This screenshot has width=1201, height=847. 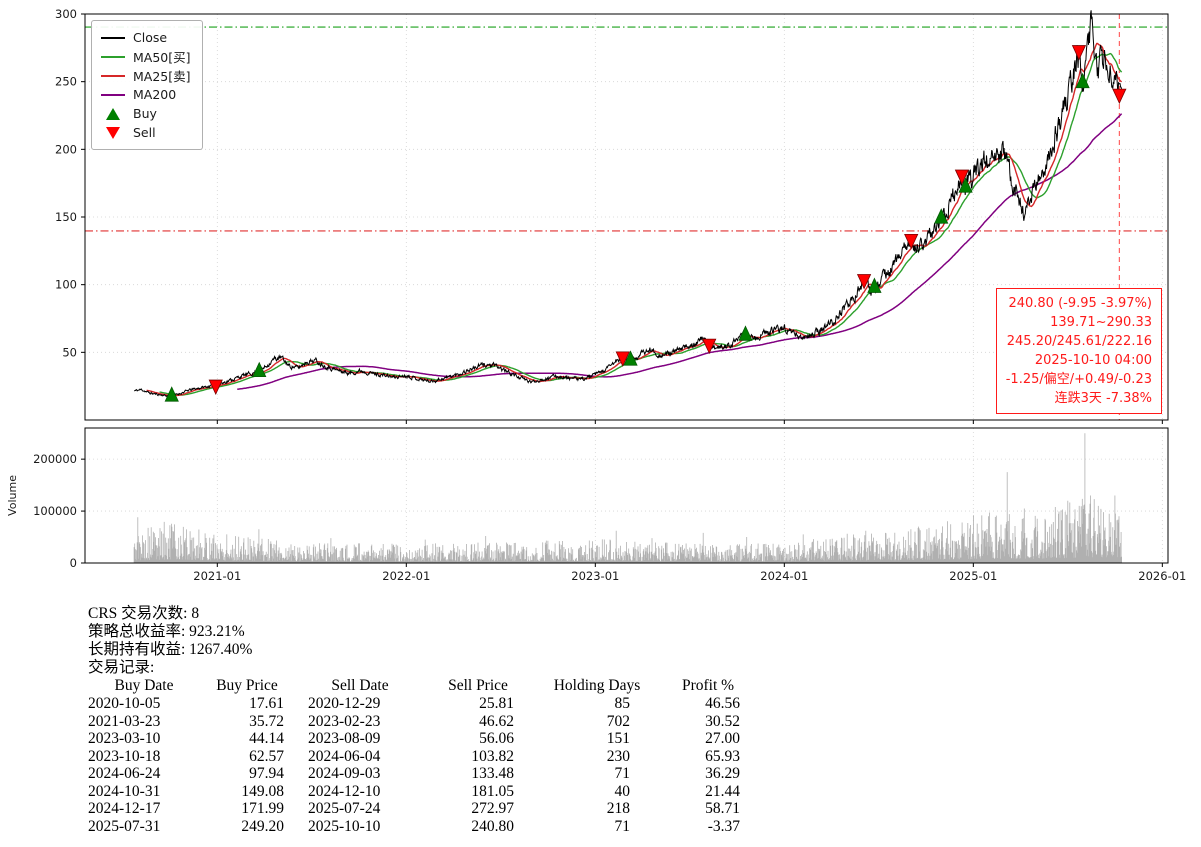 What do you see at coordinates (344, 808) in the screenshot?
I see `trade-cell: 2025-07-24` at bounding box center [344, 808].